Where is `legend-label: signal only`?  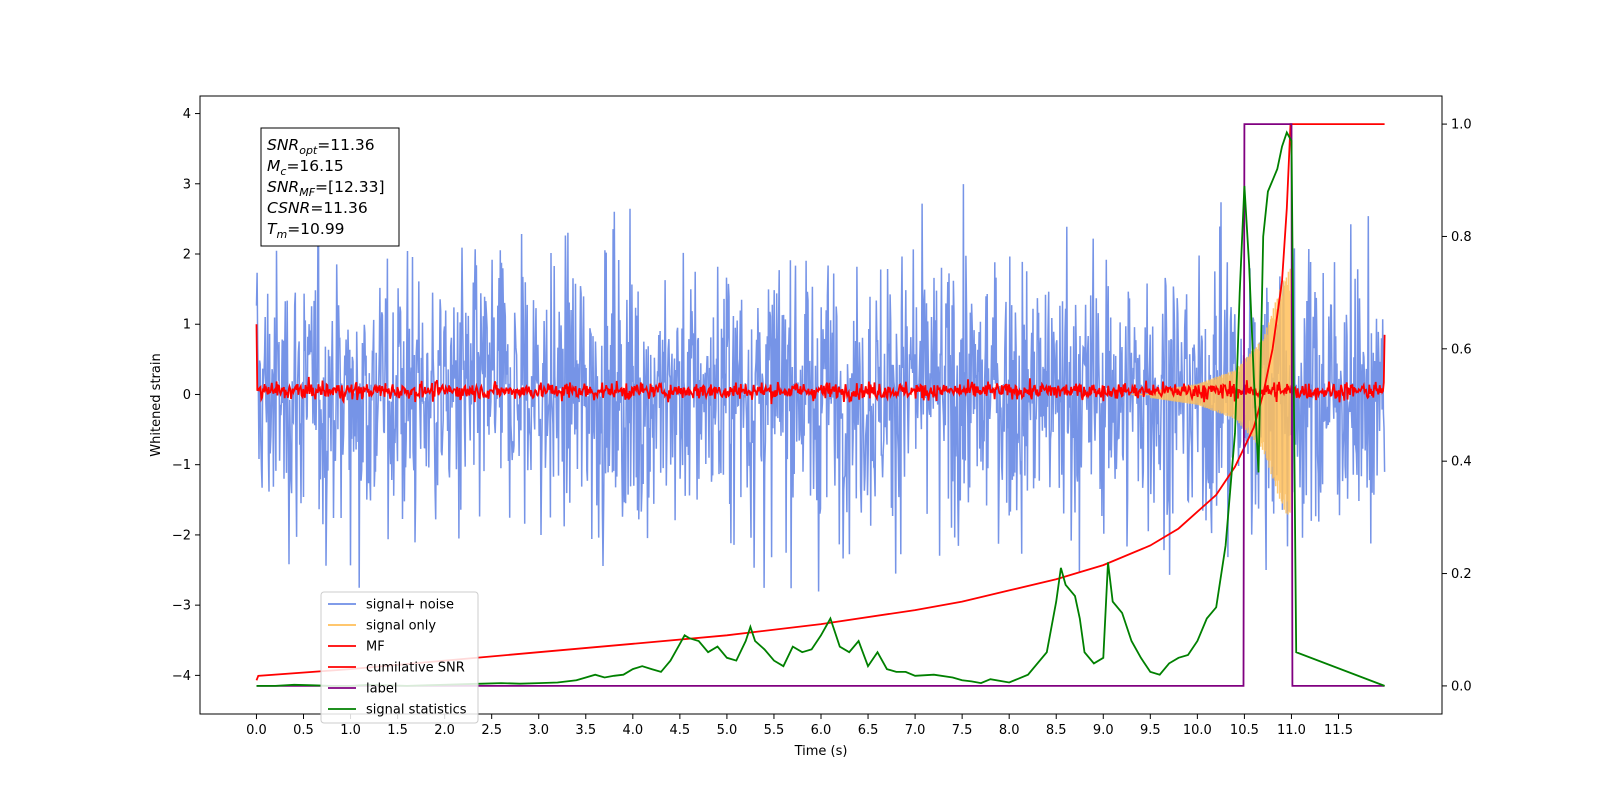
legend-label: signal only is located at coordinates (401, 626).